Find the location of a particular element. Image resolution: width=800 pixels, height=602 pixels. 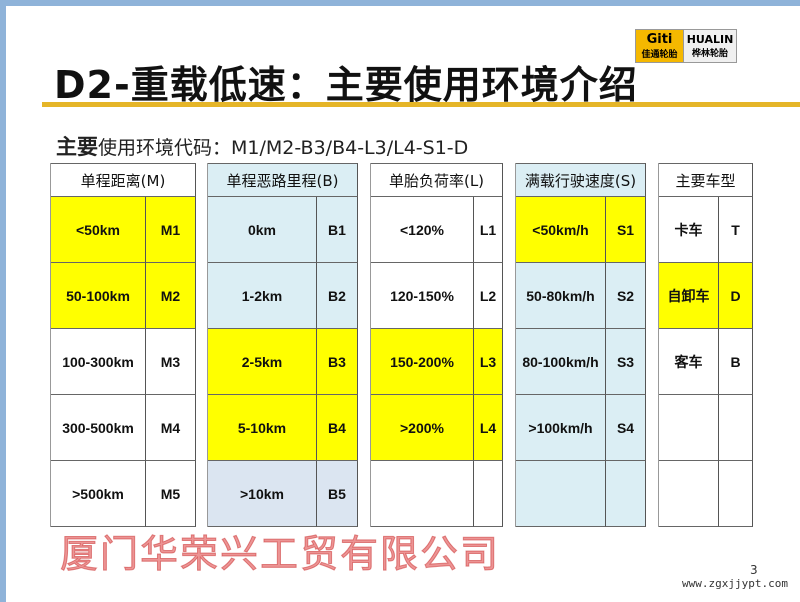

column-group: 主要车型 卡车 T 自卸车 D 客车 B is located at coordinates (705, 345).